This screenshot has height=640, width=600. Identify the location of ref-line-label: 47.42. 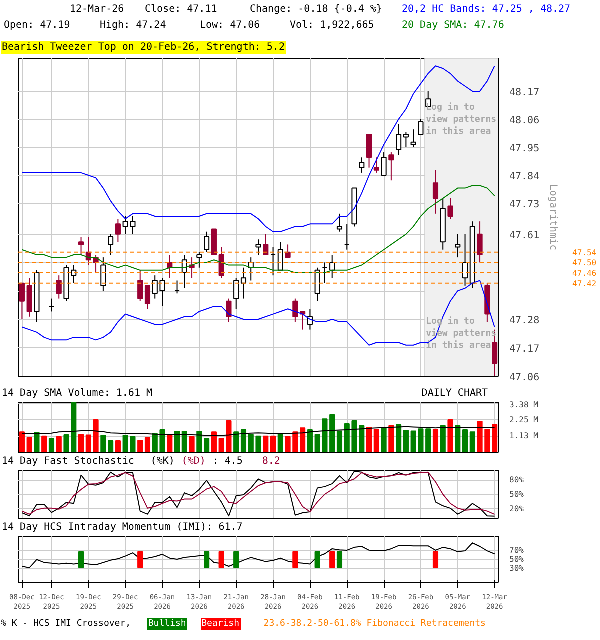
(584, 283).